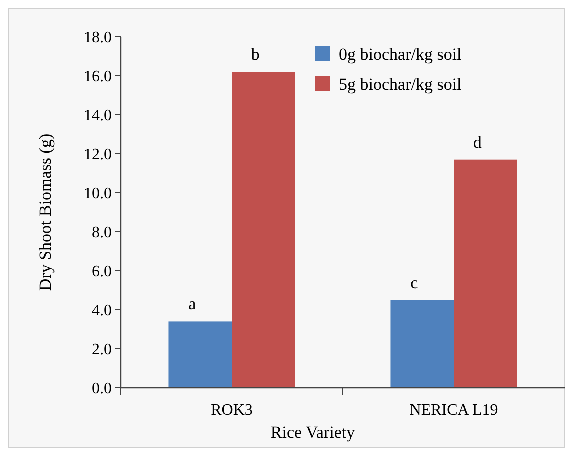  I want to click on annotation: a, so click(192, 304).